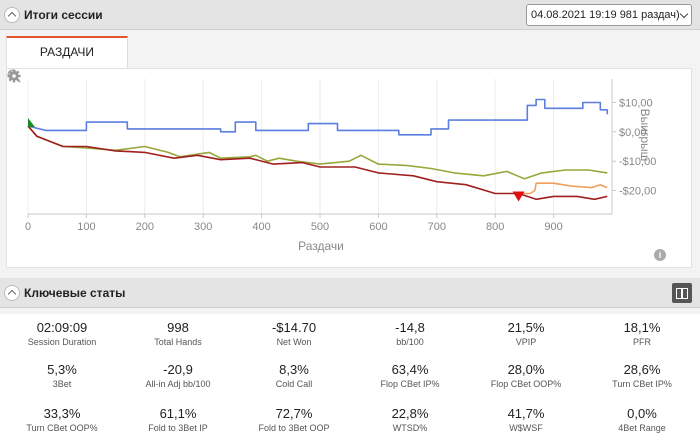 This screenshot has width=700, height=448. I want to click on stat-item: 18,1% PFR, so click(642, 333).